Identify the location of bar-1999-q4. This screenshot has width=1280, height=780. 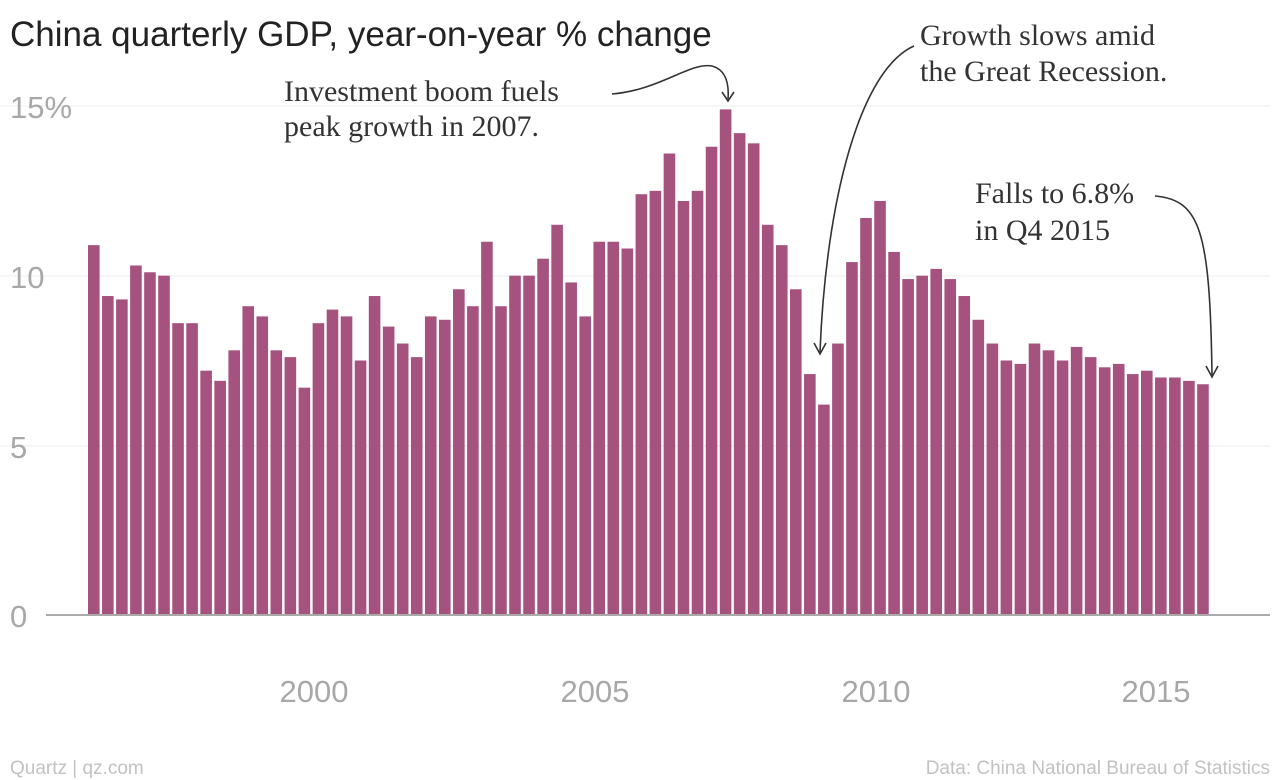
(304, 501).